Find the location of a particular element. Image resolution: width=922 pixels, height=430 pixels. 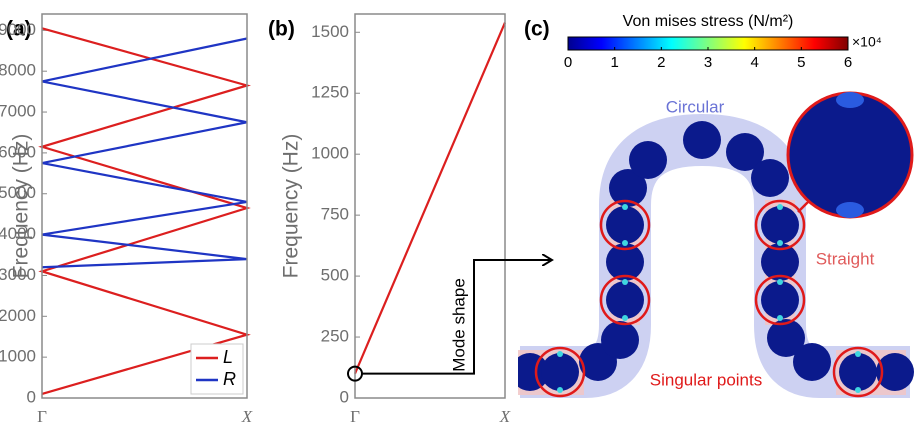

y-tick-label: 750 is located at coordinates (335, 214).